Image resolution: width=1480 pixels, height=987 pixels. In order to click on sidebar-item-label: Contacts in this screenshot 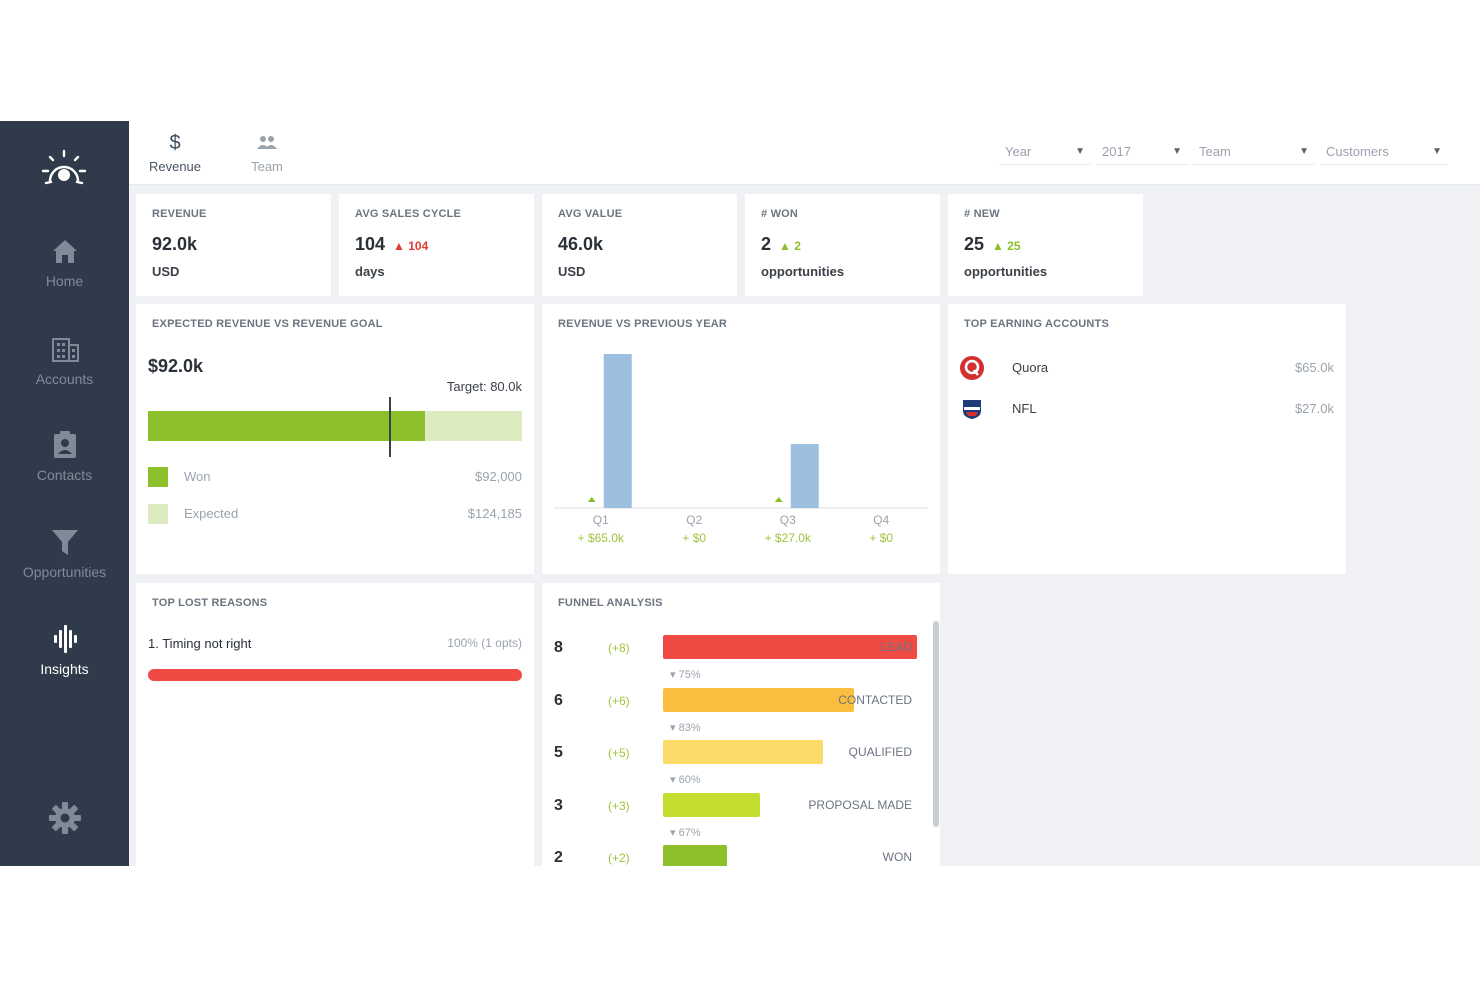, I will do `click(64, 475)`.